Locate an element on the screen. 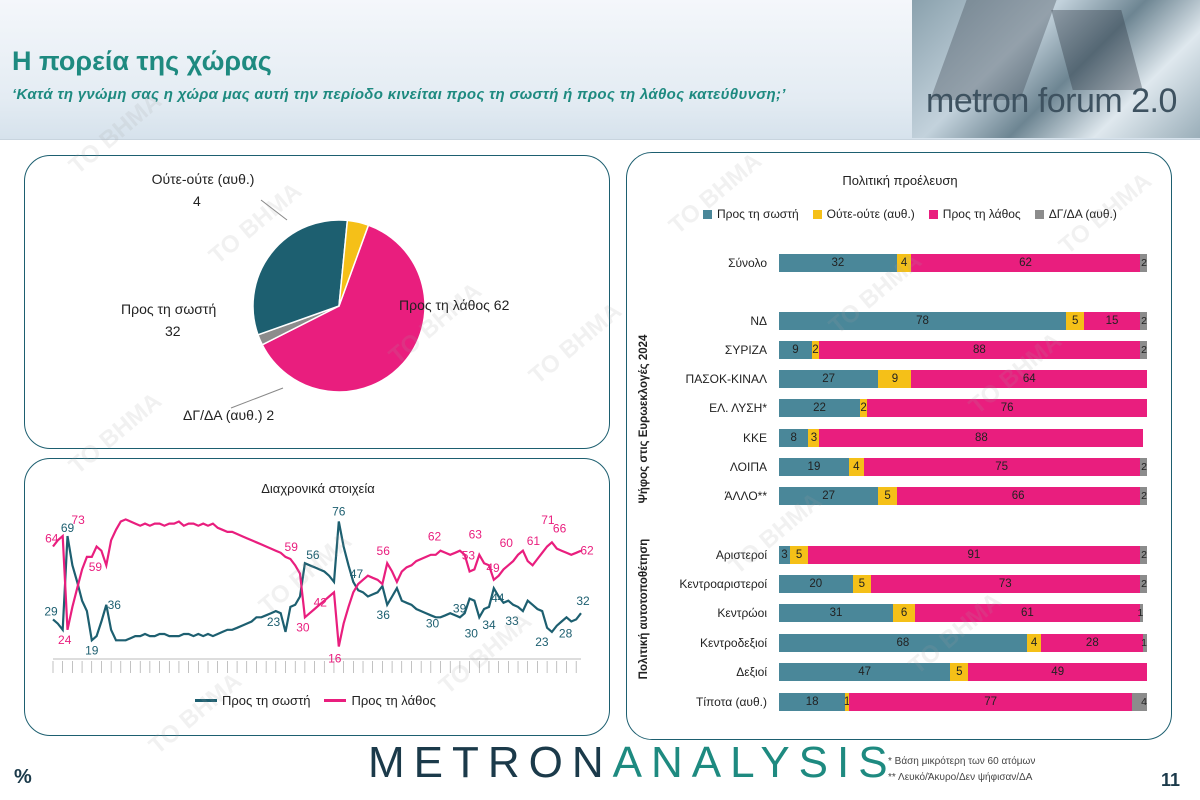 Image resolution: width=1200 pixels, height=800 pixels. percent-sign: % is located at coordinates (23, 777).